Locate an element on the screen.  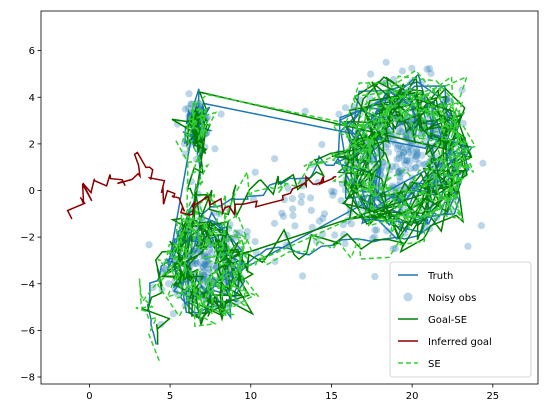
y-tick-label: −6 is located at coordinates (27, 331).